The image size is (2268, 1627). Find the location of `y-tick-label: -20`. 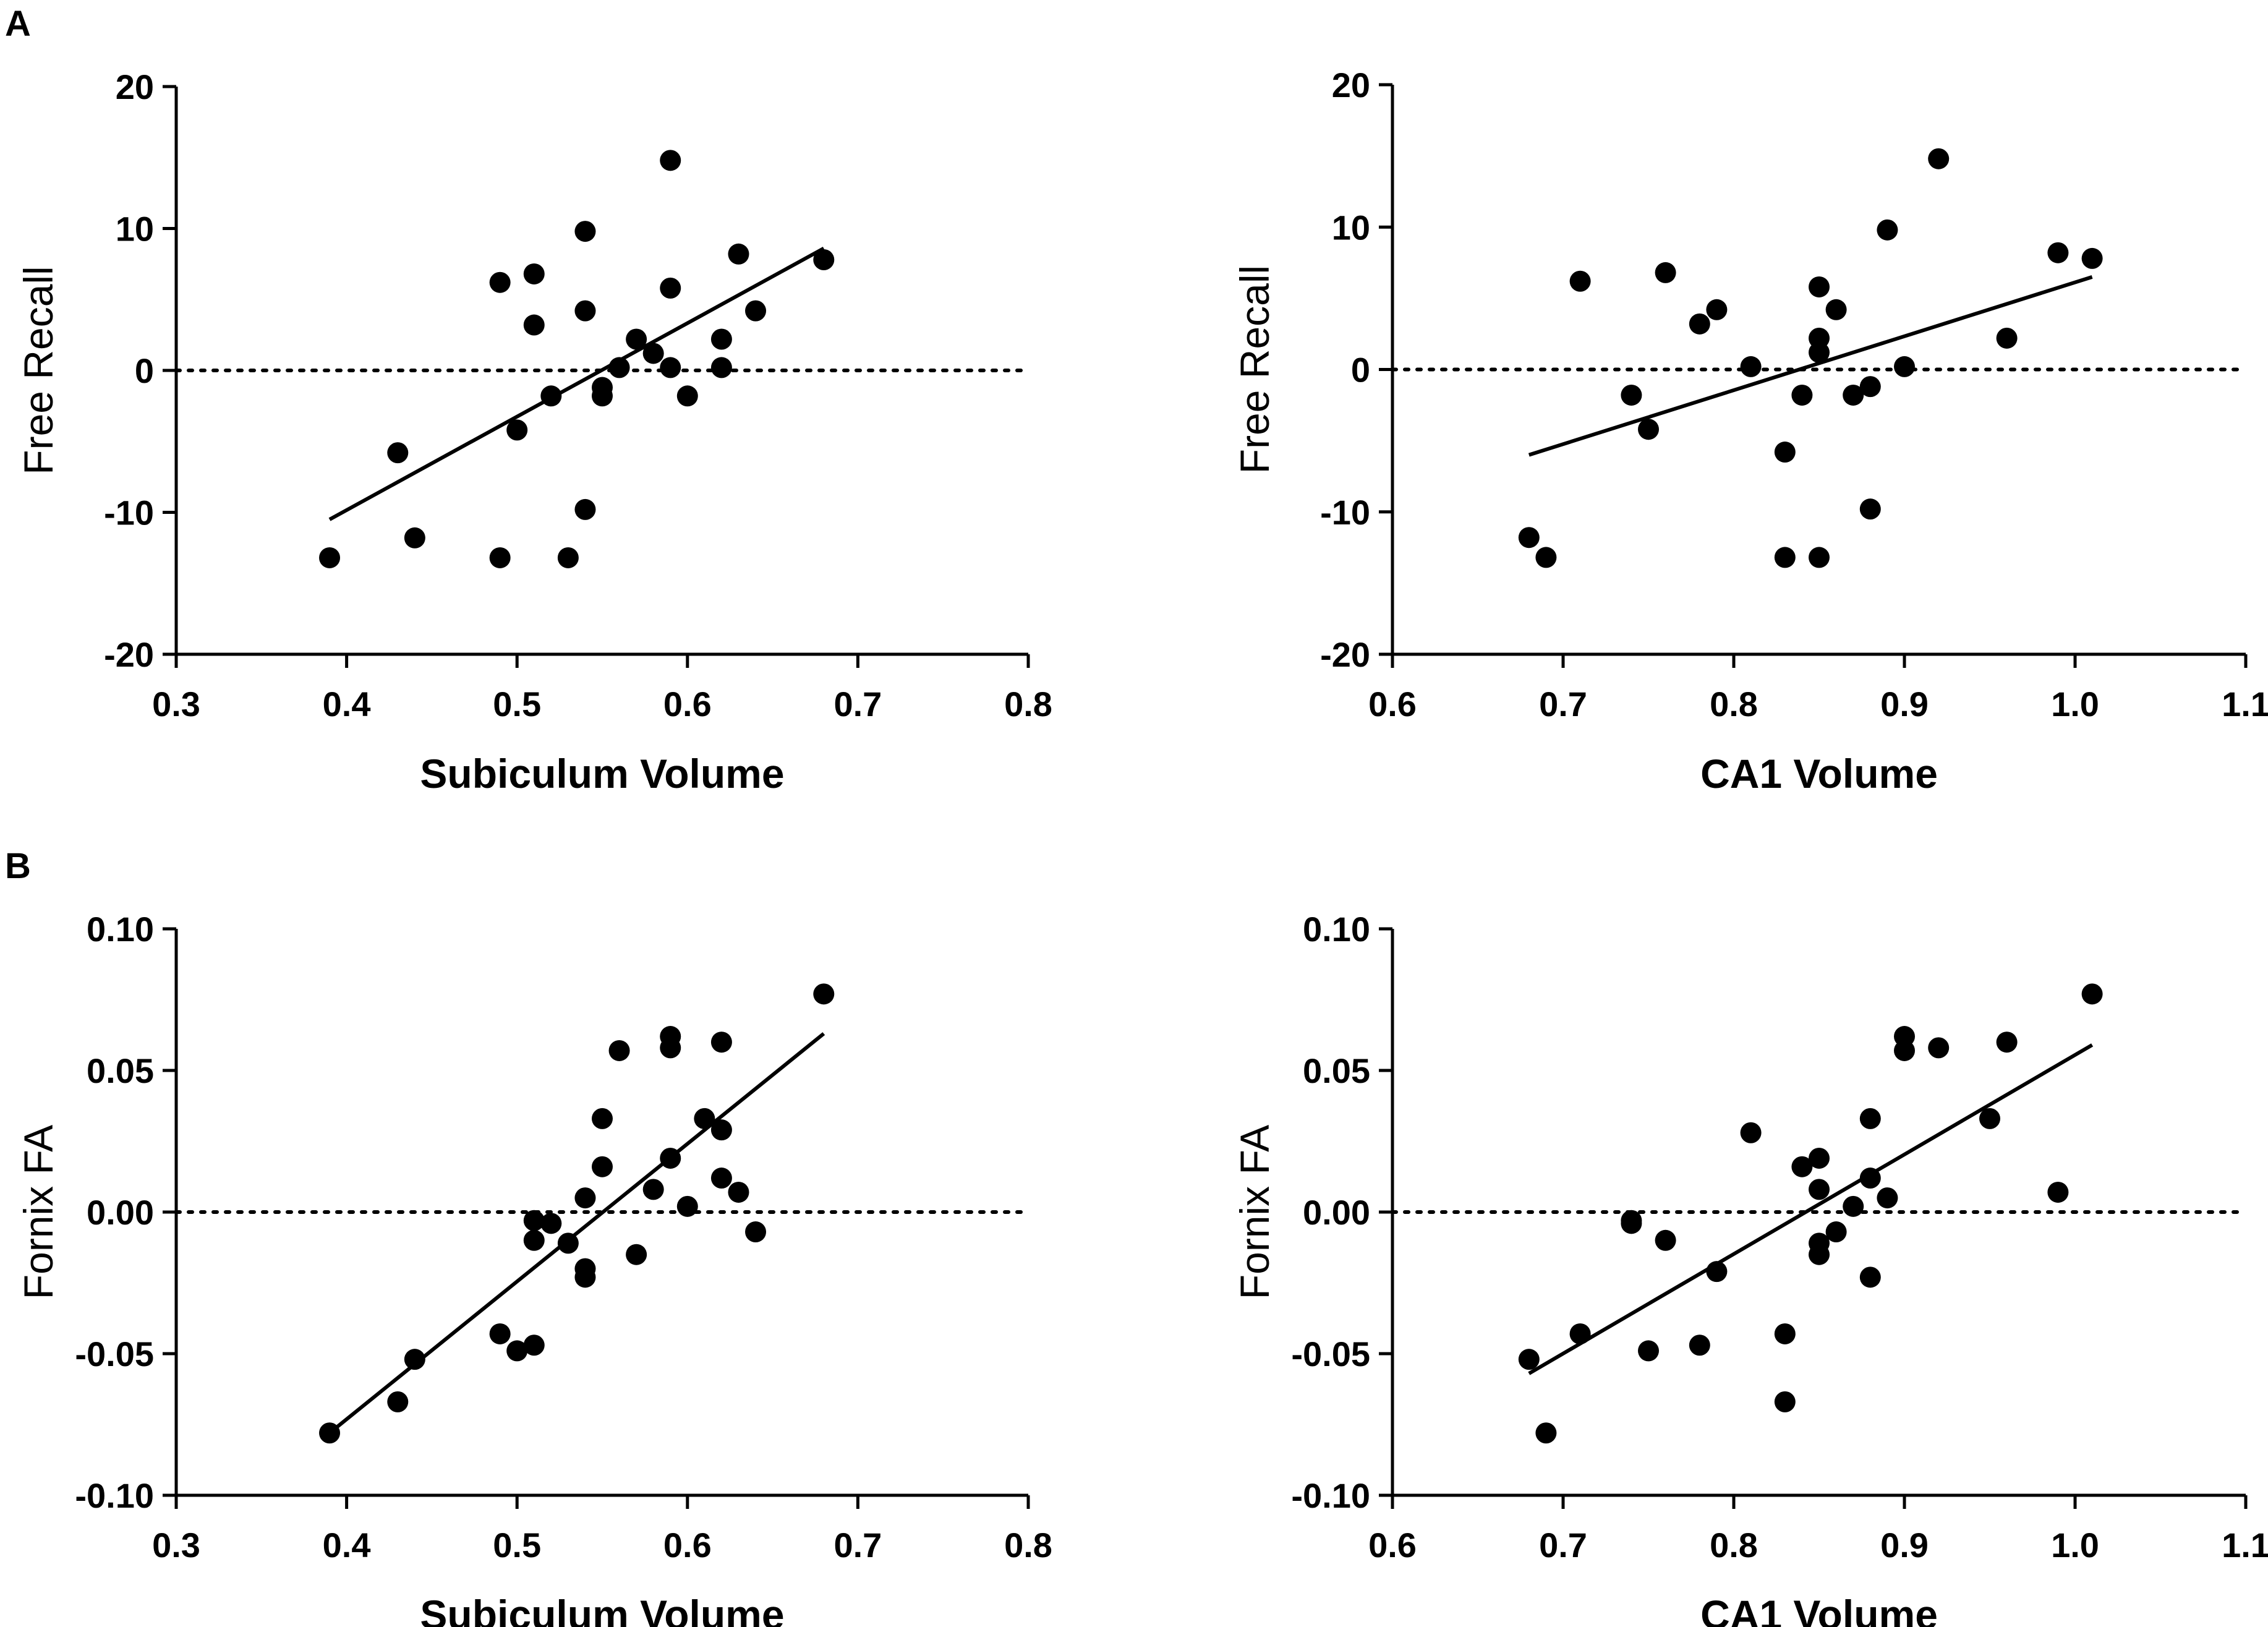

y-tick-label: -20 is located at coordinates (1345, 654).